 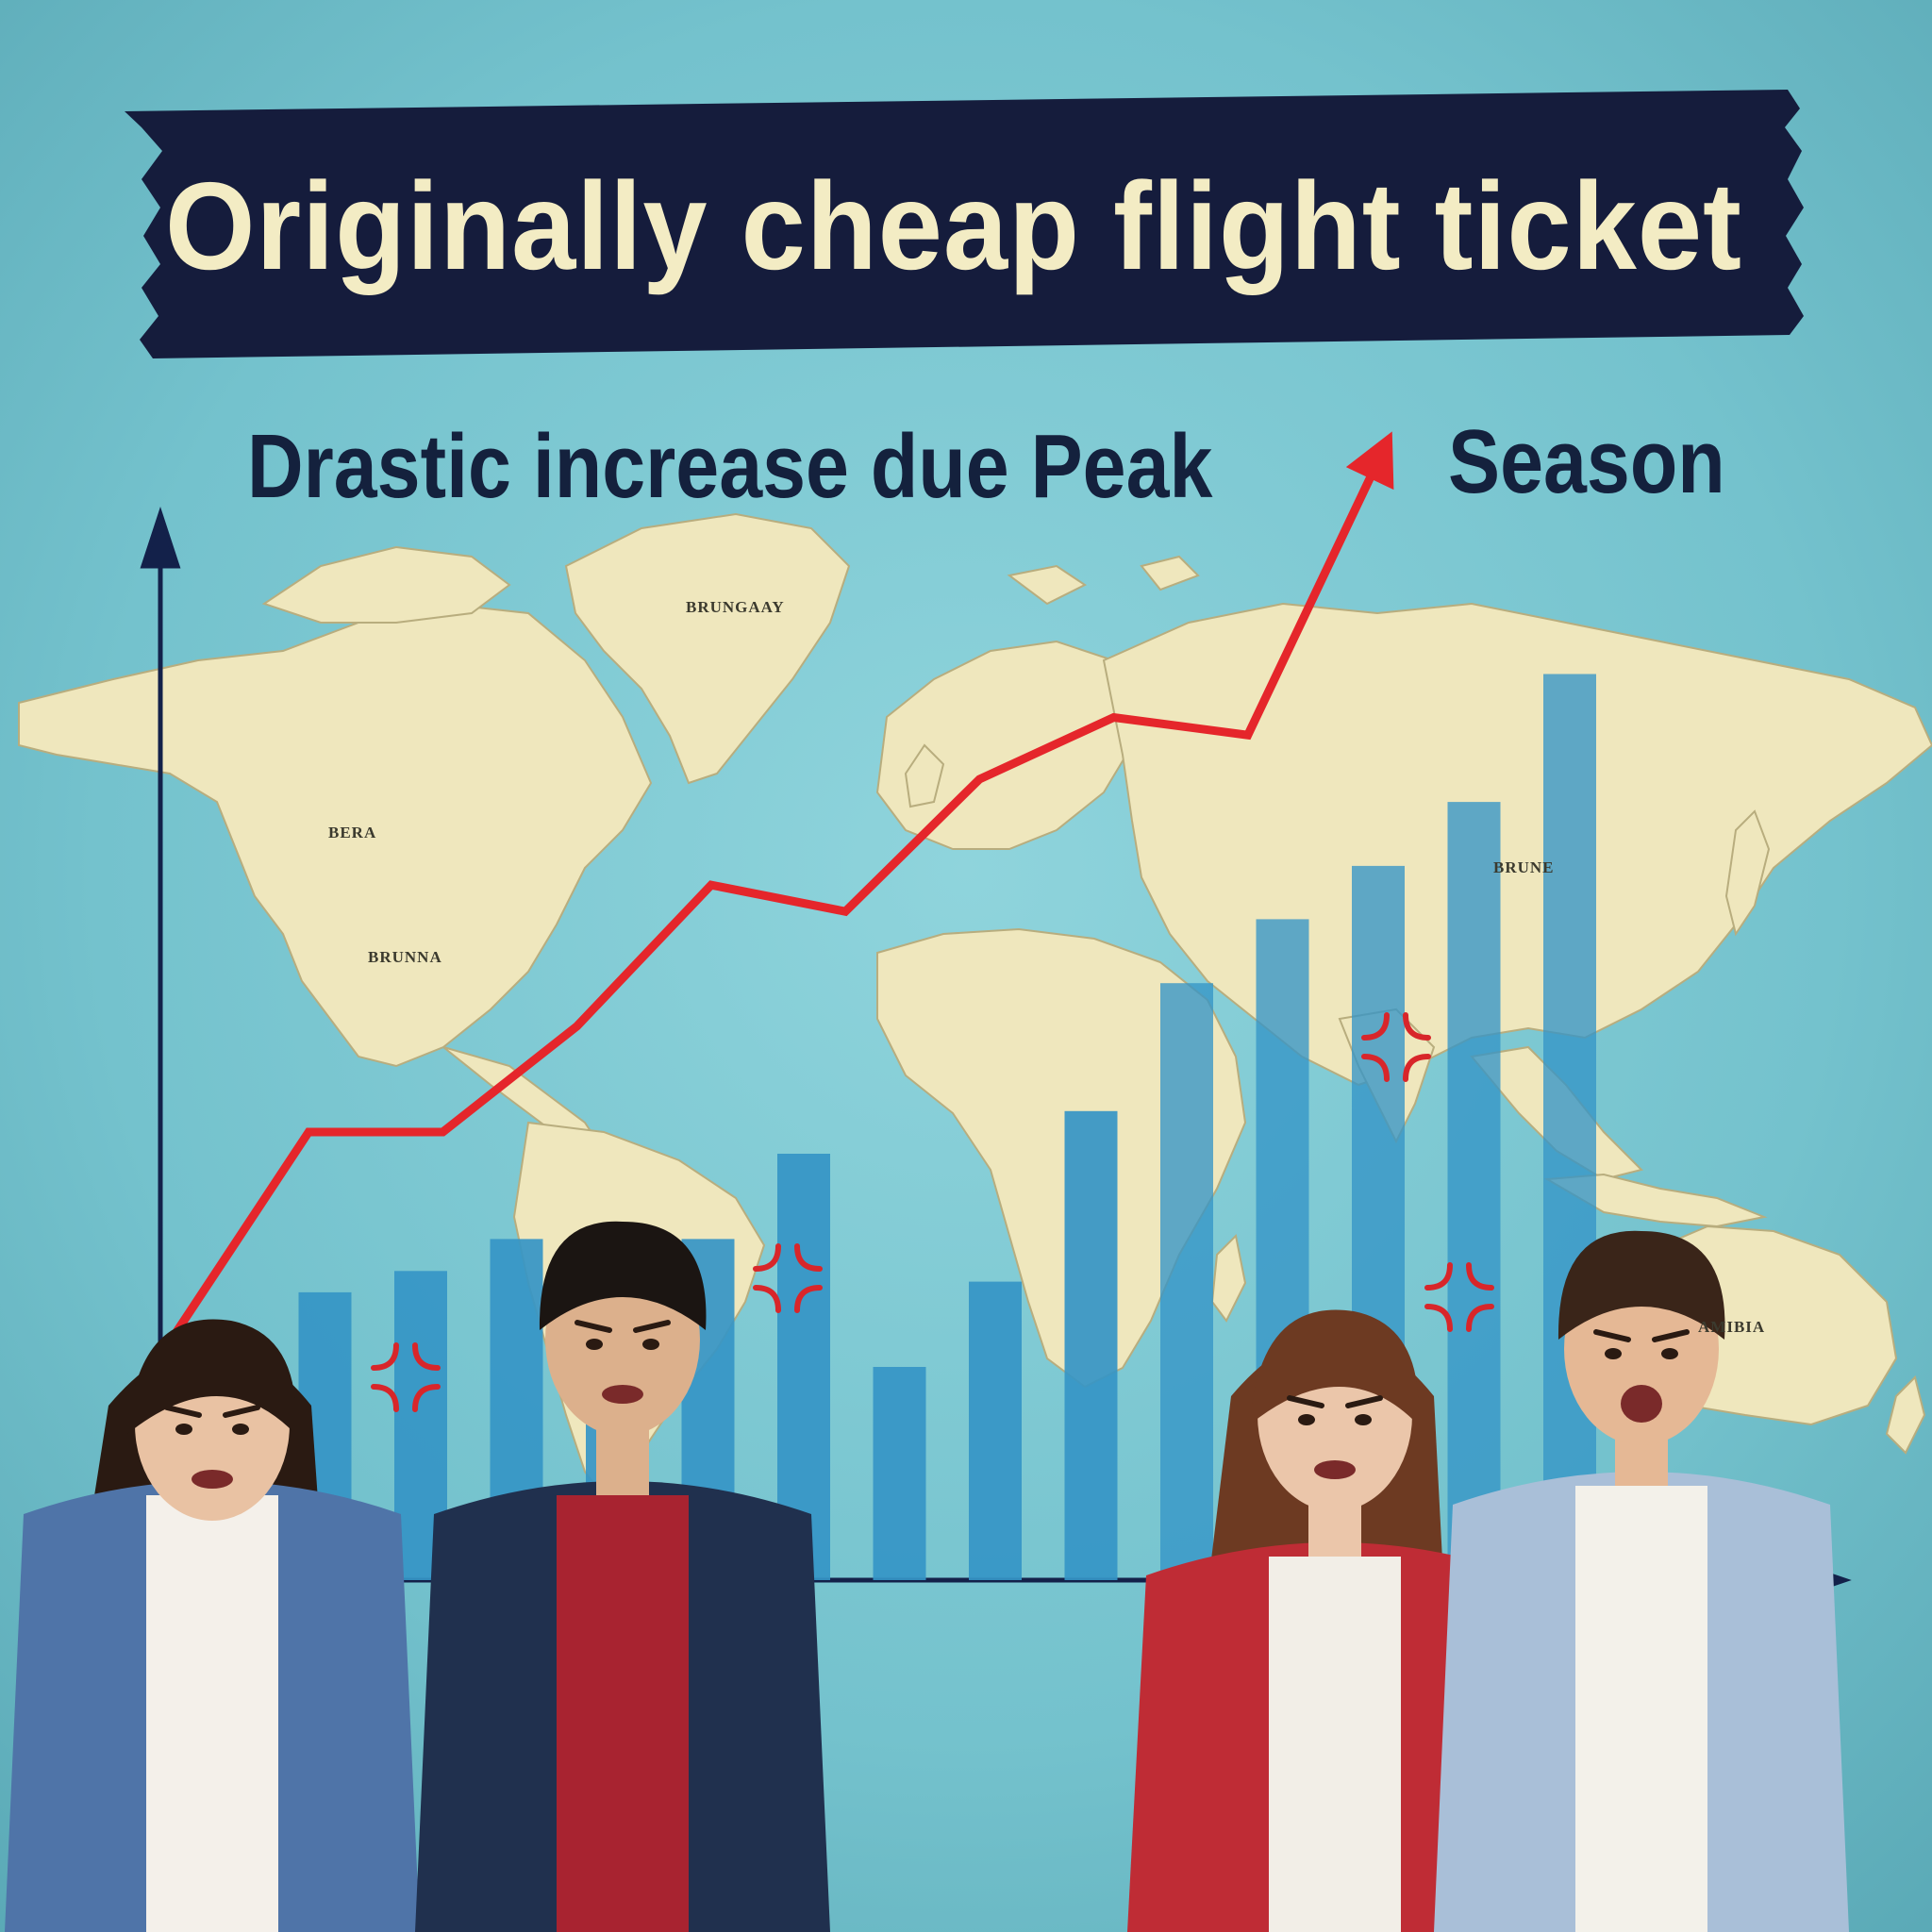 What do you see at coordinates (1655, 1201) in the screenshot?
I see `indonesia` at bounding box center [1655, 1201].